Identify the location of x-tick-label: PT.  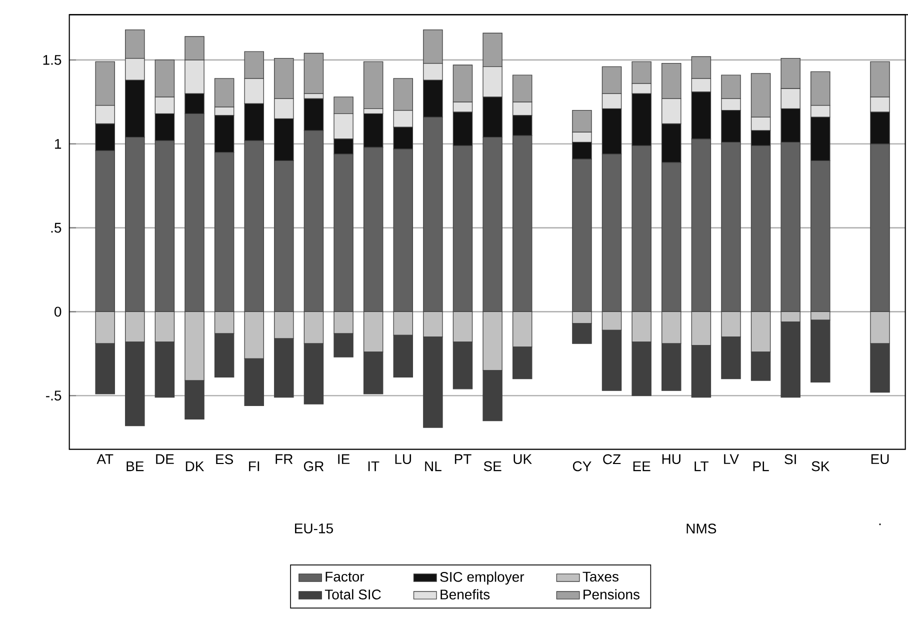
(463, 459).